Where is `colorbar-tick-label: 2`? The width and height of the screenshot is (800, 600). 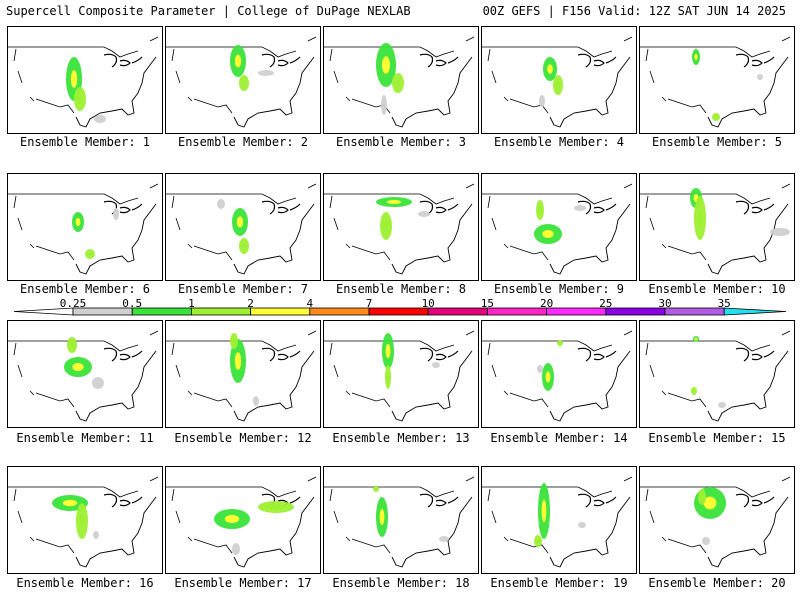 colorbar-tick-label: 2 is located at coordinates (250, 303).